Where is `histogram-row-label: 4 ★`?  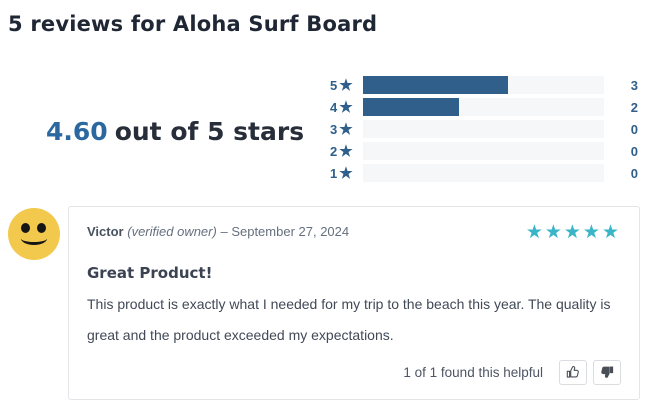
histogram-row-label: 4 ★ is located at coordinates (346, 107).